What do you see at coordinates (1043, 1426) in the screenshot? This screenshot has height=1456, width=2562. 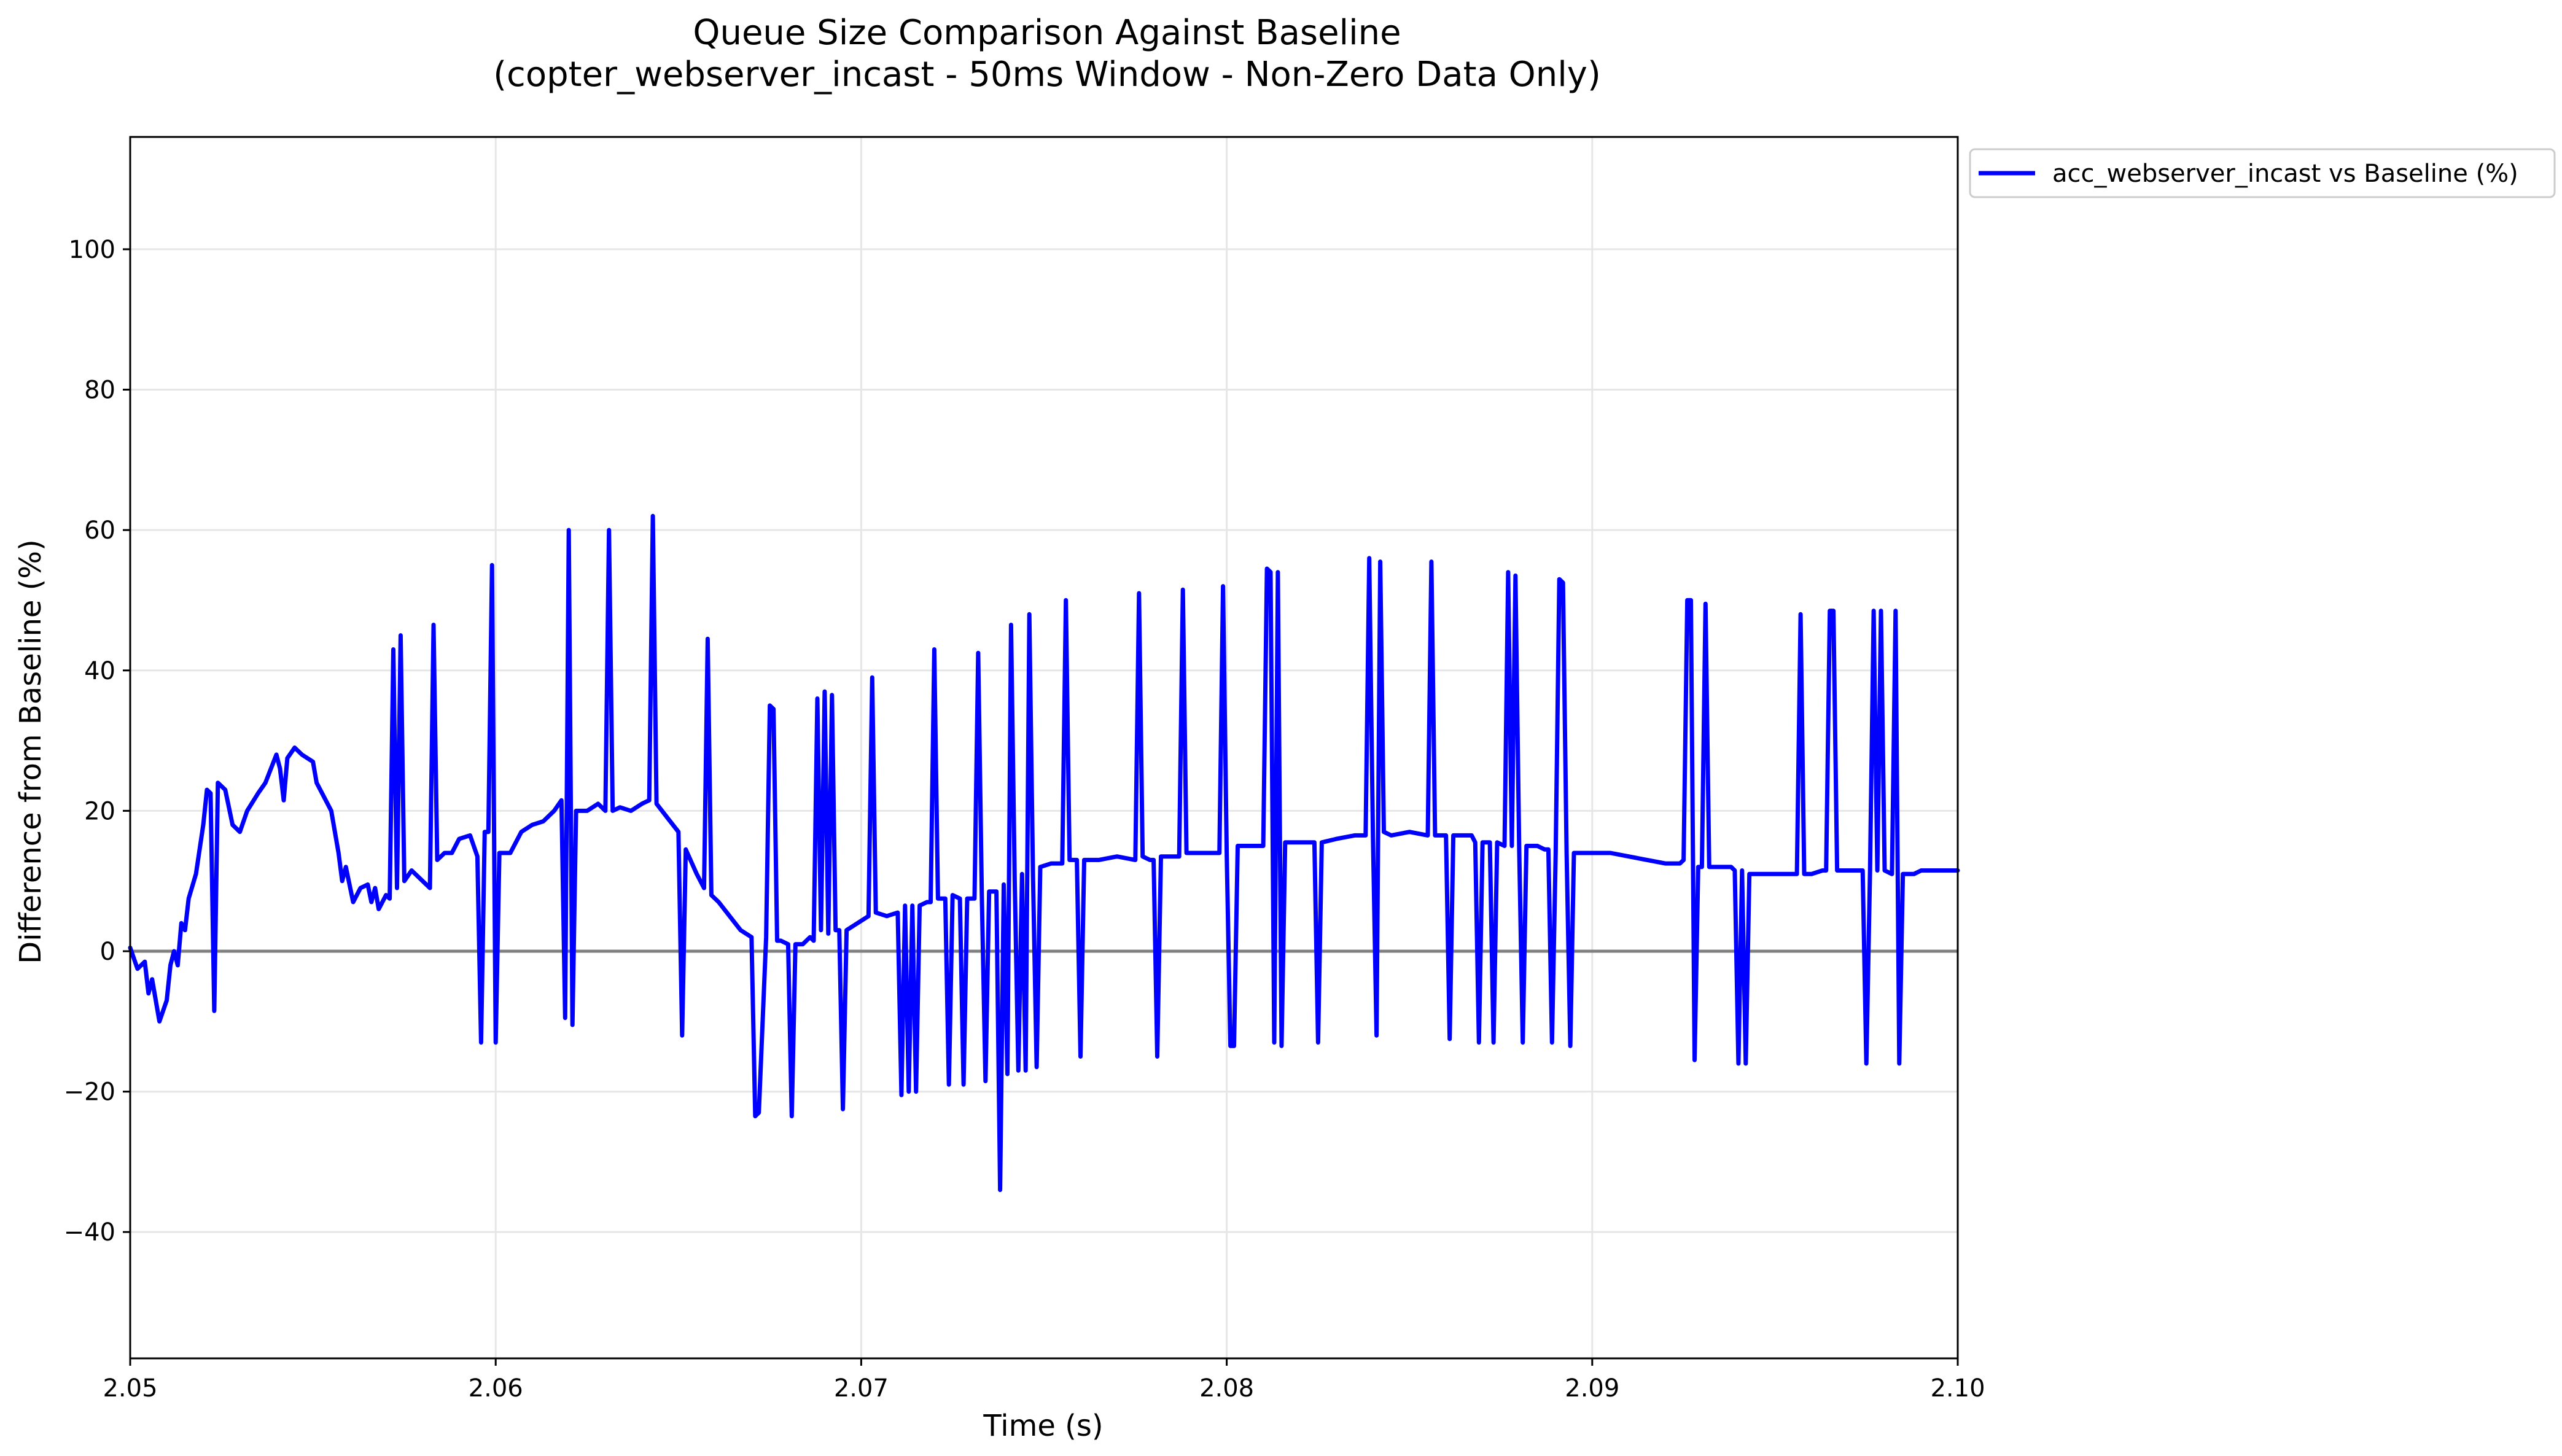 I see `x-axis-label: Time (s)` at bounding box center [1043, 1426].